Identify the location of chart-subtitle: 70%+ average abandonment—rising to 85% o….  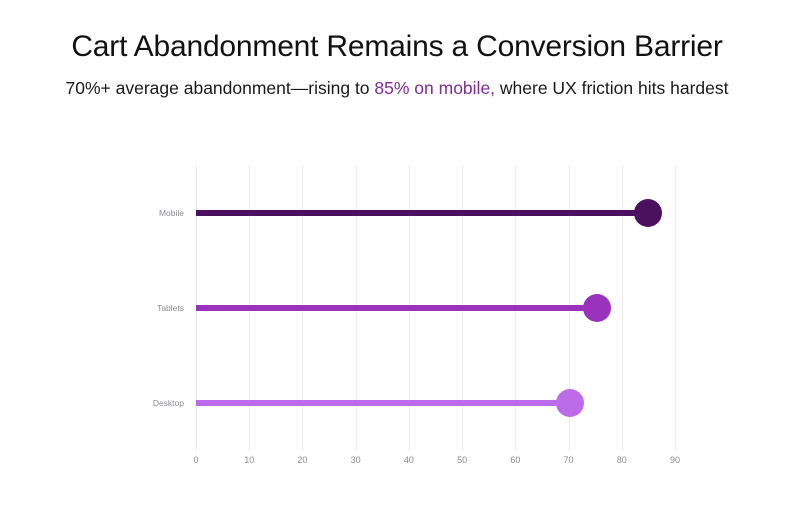
(397, 88).